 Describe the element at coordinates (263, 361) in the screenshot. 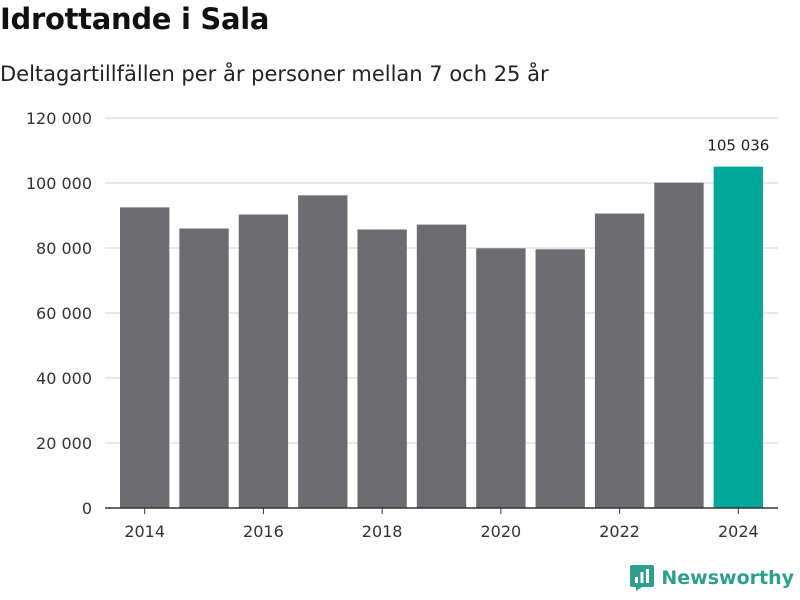

I see `bar-2016` at that location.